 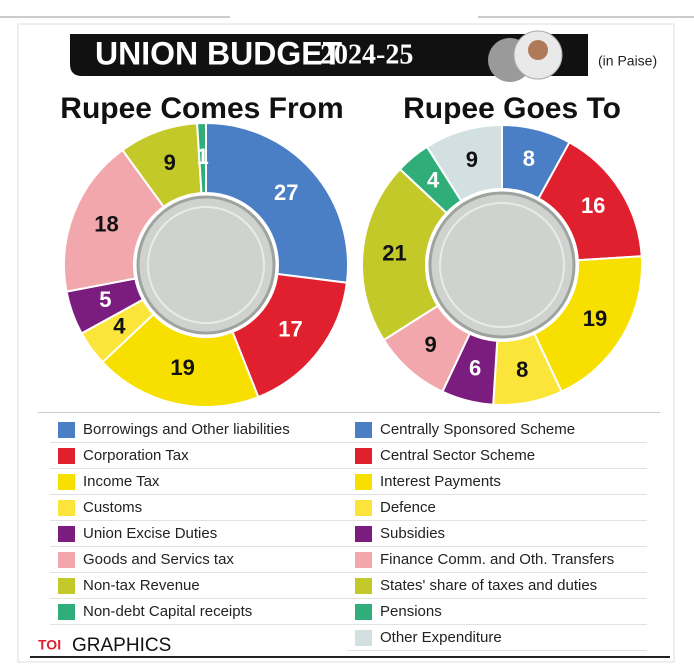 What do you see at coordinates (538, 50) in the screenshot?
I see `portrait-face` at bounding box center [538, 50].